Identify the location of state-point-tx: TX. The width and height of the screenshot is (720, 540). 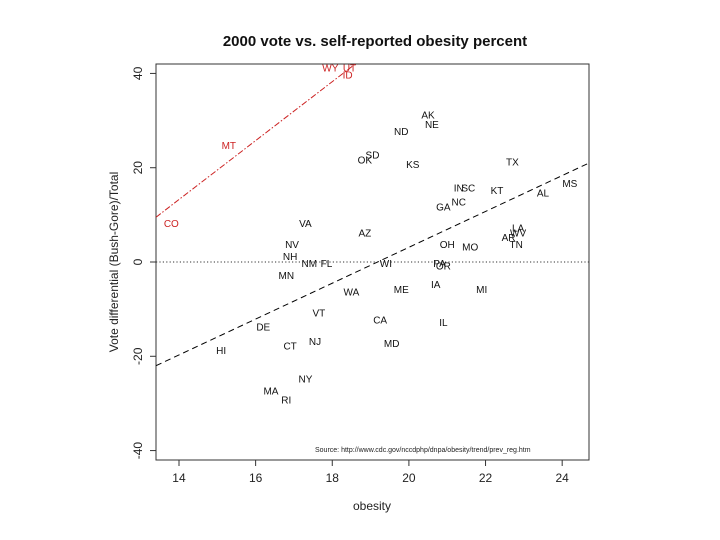
(512, 163).